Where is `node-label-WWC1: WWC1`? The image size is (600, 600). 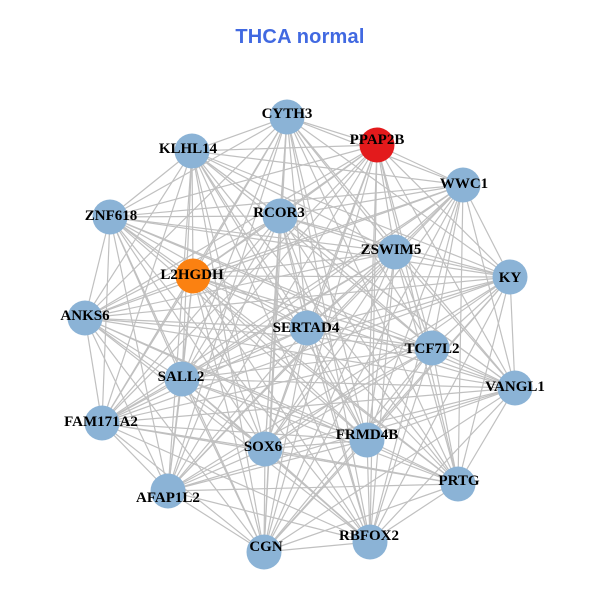
node-label-WWC1: WWC1 is located at coordinates (464, 184).